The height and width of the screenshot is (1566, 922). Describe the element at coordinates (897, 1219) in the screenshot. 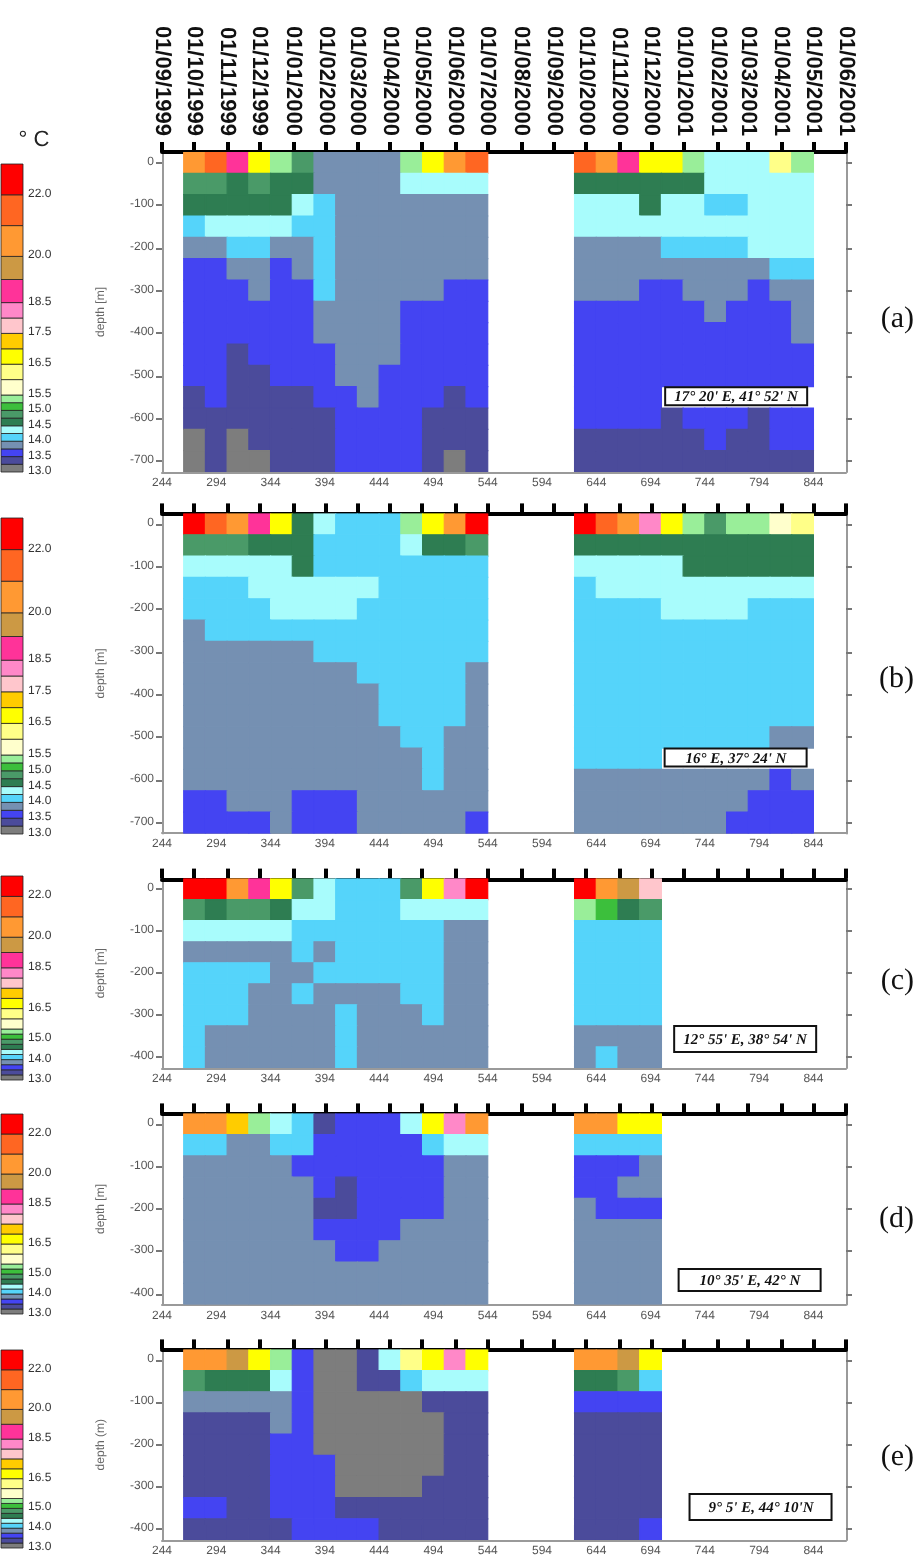

I see `text: (d)` at that location.